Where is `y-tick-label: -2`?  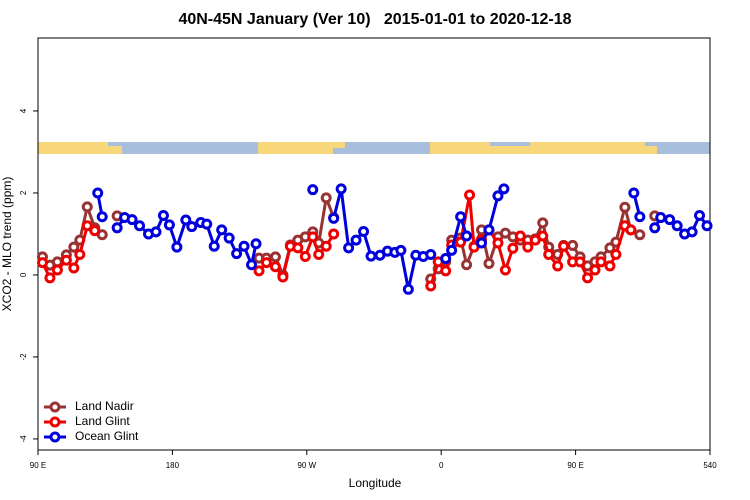
y-tick-label: -2 is located at coordinates (23, 357).